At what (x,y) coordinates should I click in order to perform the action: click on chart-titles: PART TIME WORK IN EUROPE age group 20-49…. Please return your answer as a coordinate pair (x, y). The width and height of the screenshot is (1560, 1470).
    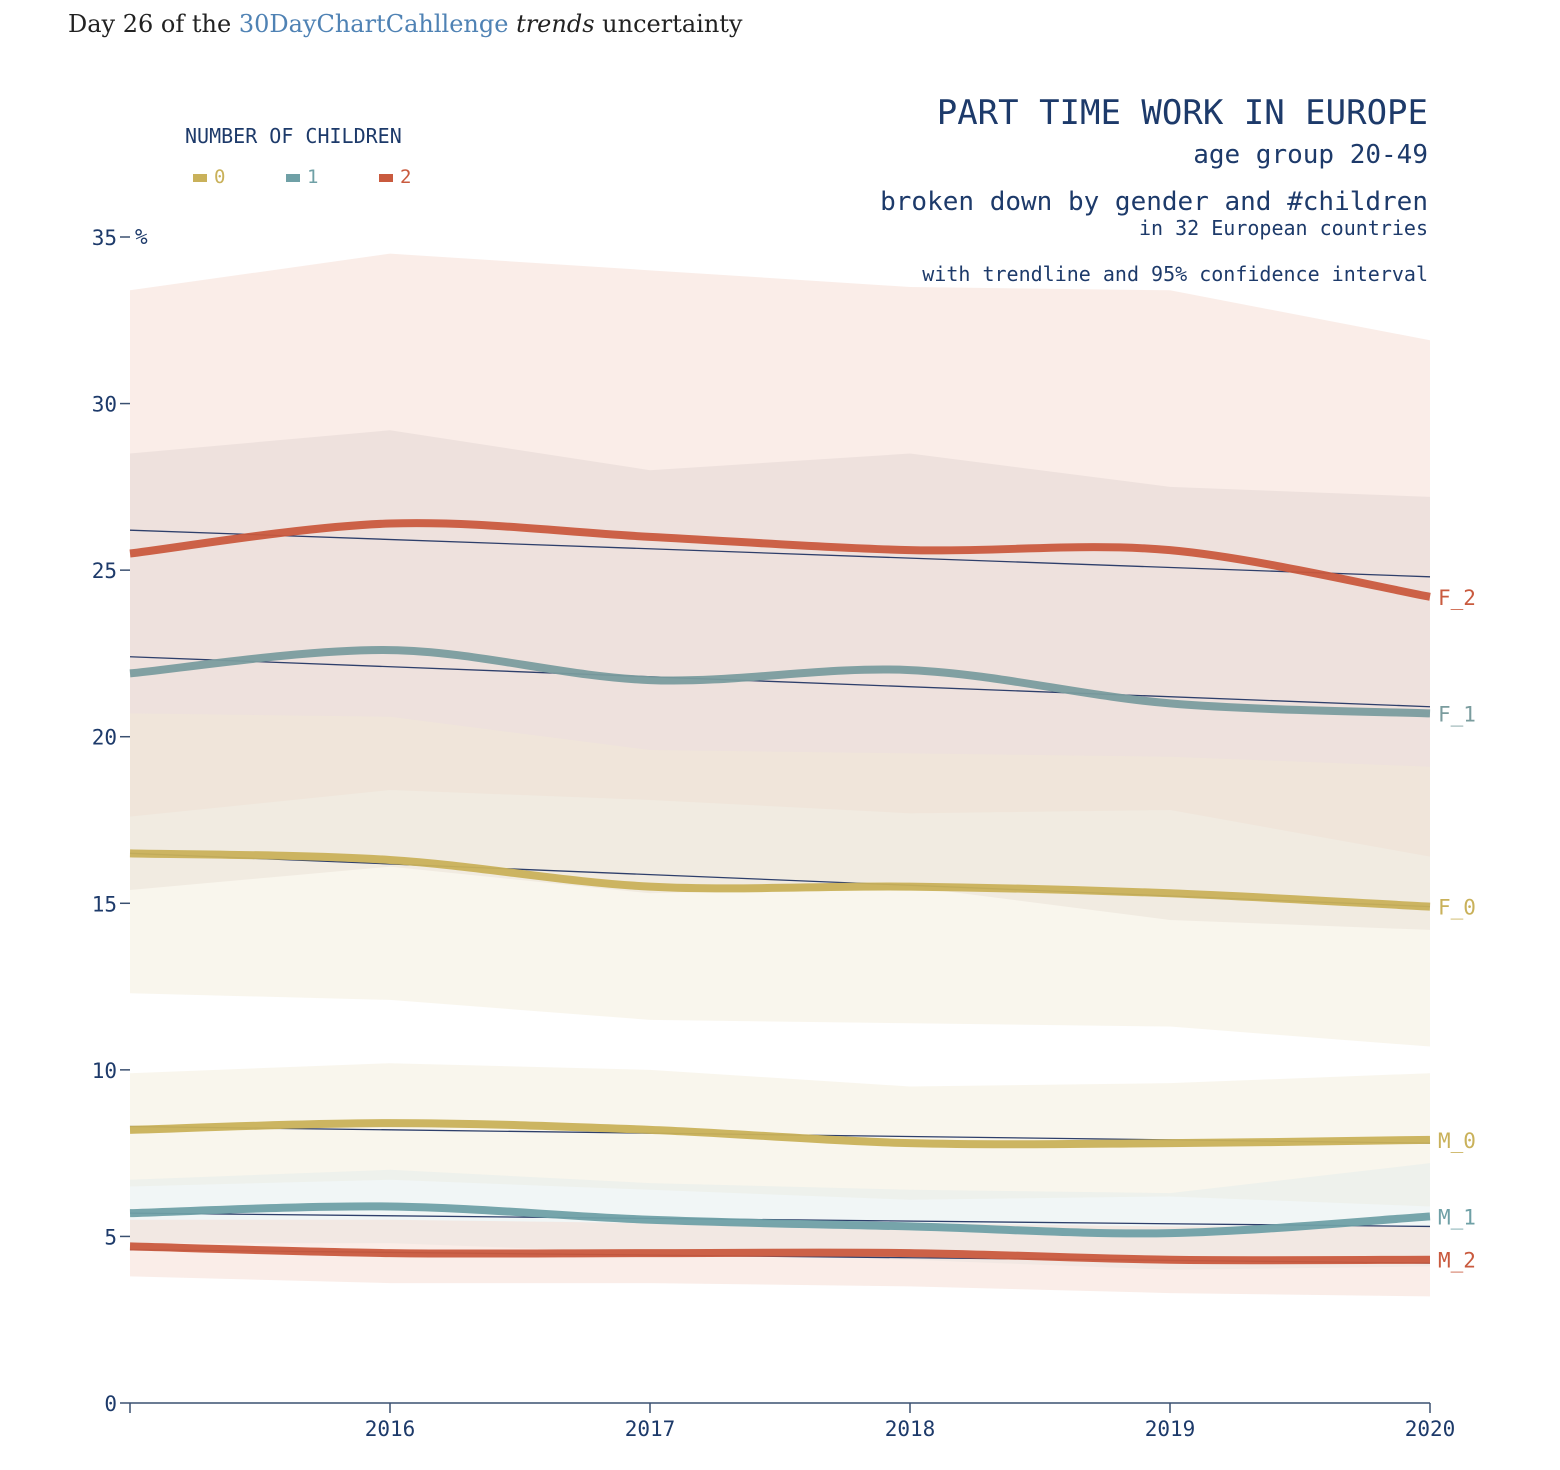
    Looking at the image, I should click on (1154, 189).